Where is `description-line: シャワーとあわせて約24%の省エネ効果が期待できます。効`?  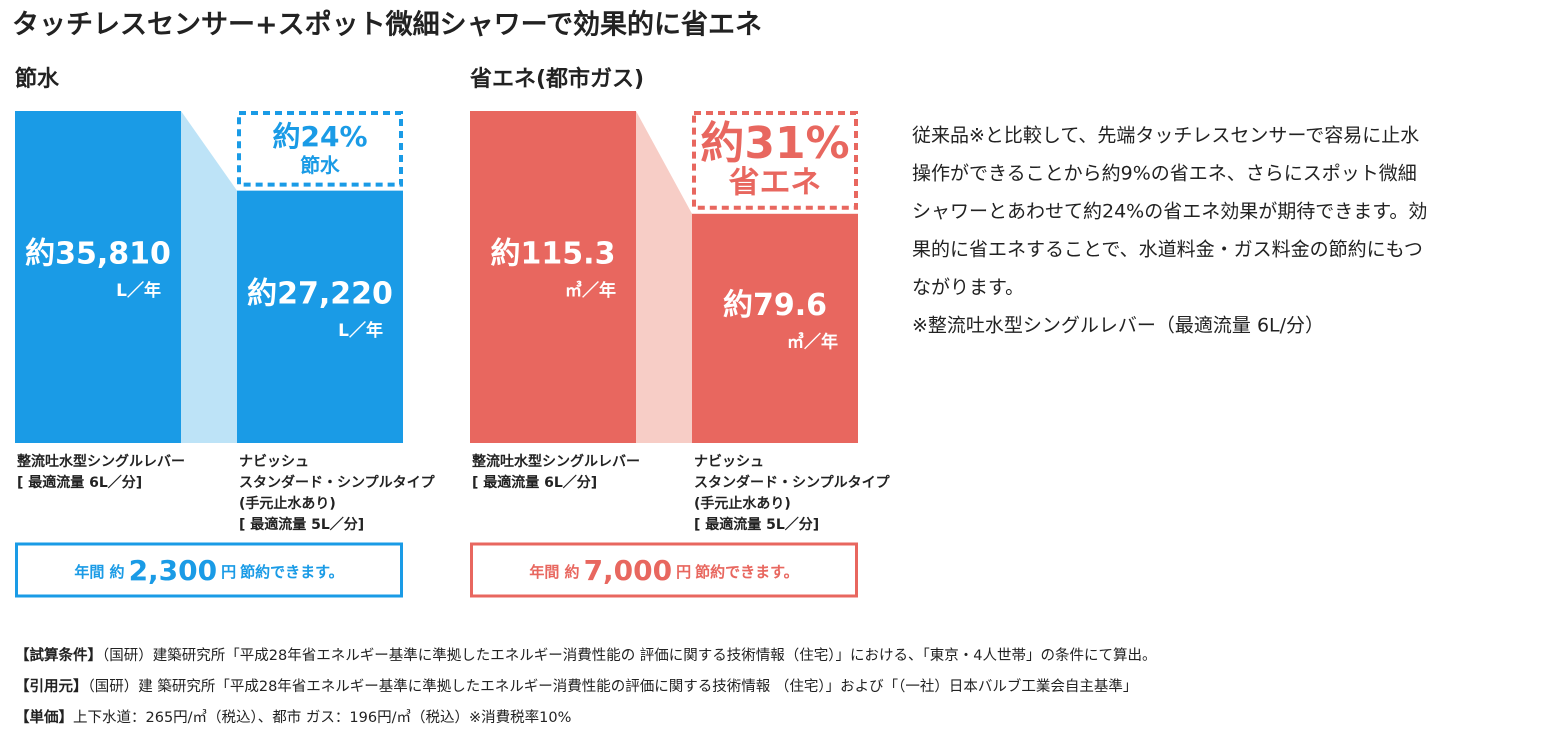
description-line: シャワーとあわせて約24%の省エネ効果が期待できます。効 is located at coordinates (1169, 212).